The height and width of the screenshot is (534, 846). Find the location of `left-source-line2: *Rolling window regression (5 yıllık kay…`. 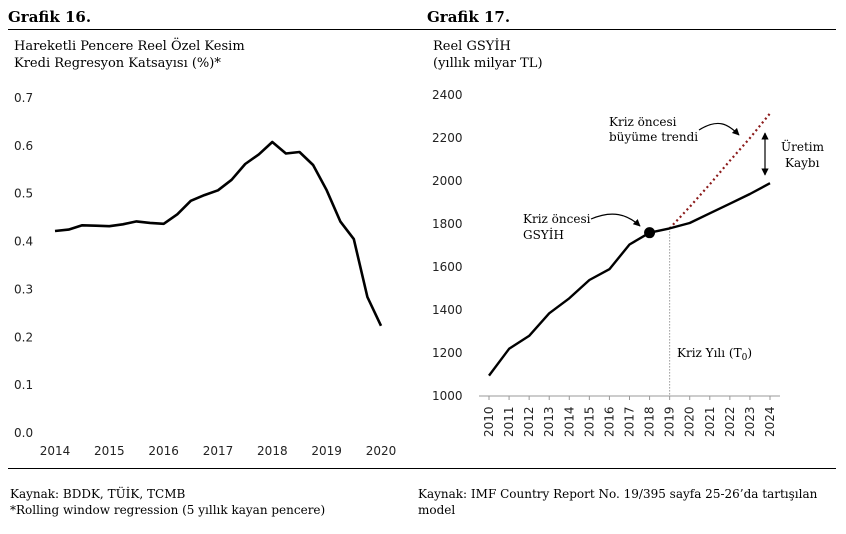

left-source-line2: *Rolling window regression (5 yıllık kay… is located at coordinates (168, 510).